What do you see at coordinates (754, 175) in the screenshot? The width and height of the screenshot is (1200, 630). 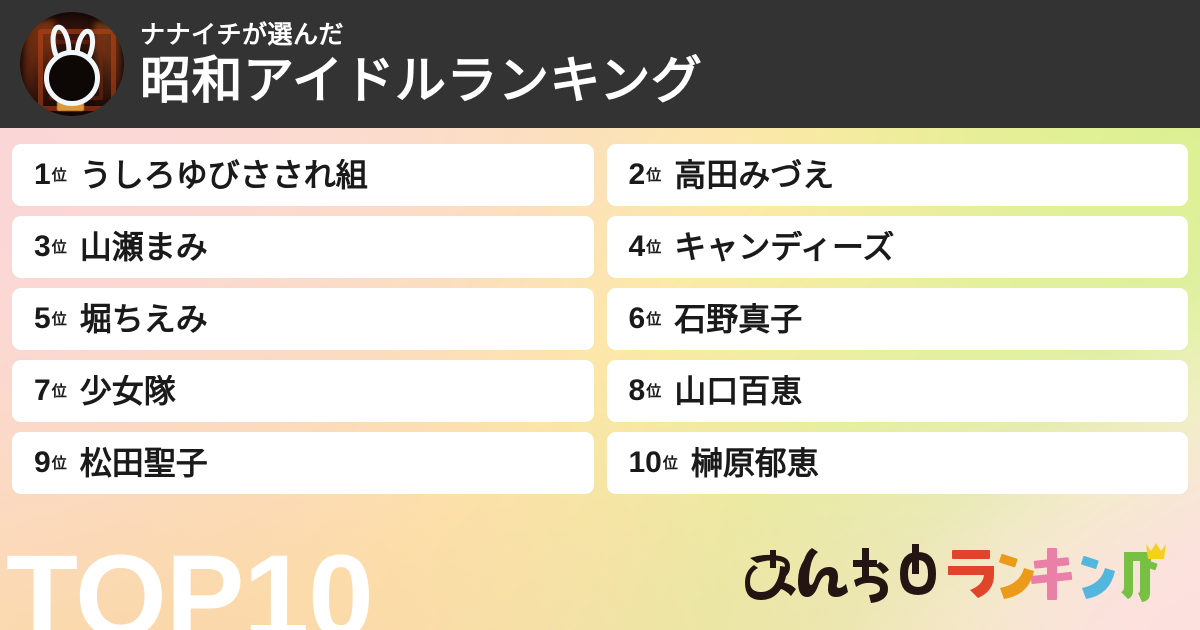 I see `rank-name-2: 高田みづえ` at bounding box center [754, 175].